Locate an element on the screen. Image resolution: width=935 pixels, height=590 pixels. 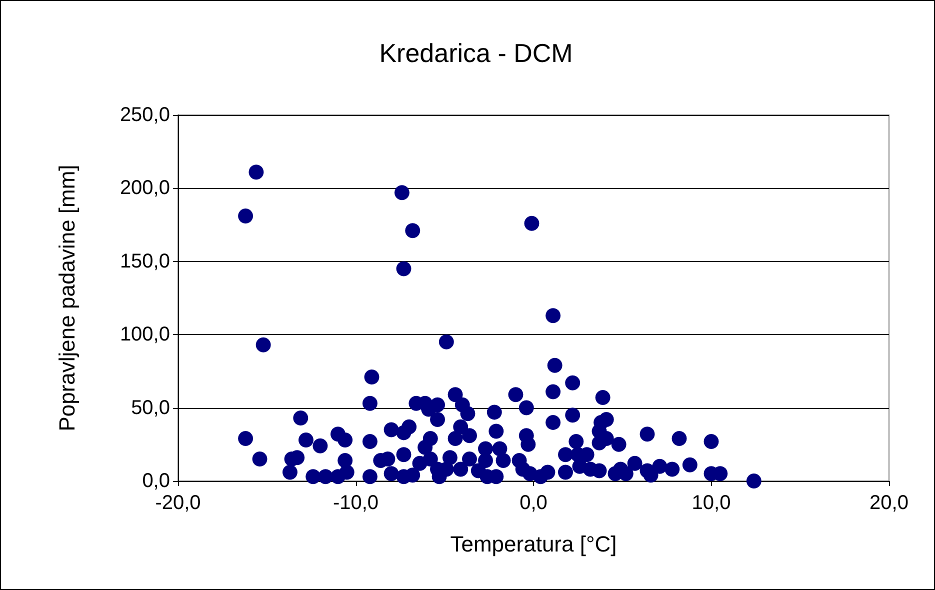
y-axis-title: Popravljene padavine [mm] is located at coordinates (67, 298).